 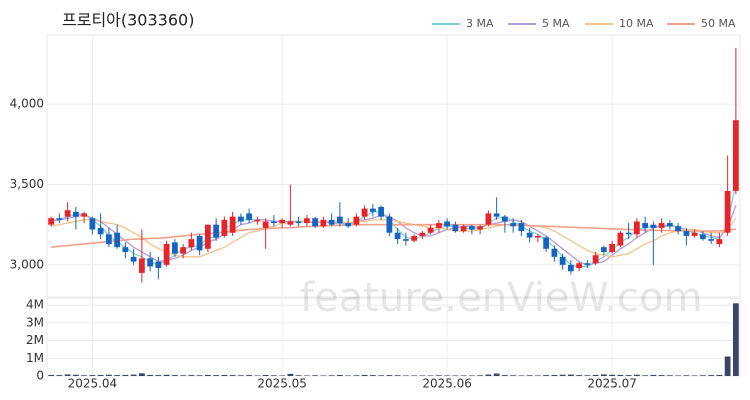 I want to click on y-tick-label: 4,000, so click(x=27, y=104).